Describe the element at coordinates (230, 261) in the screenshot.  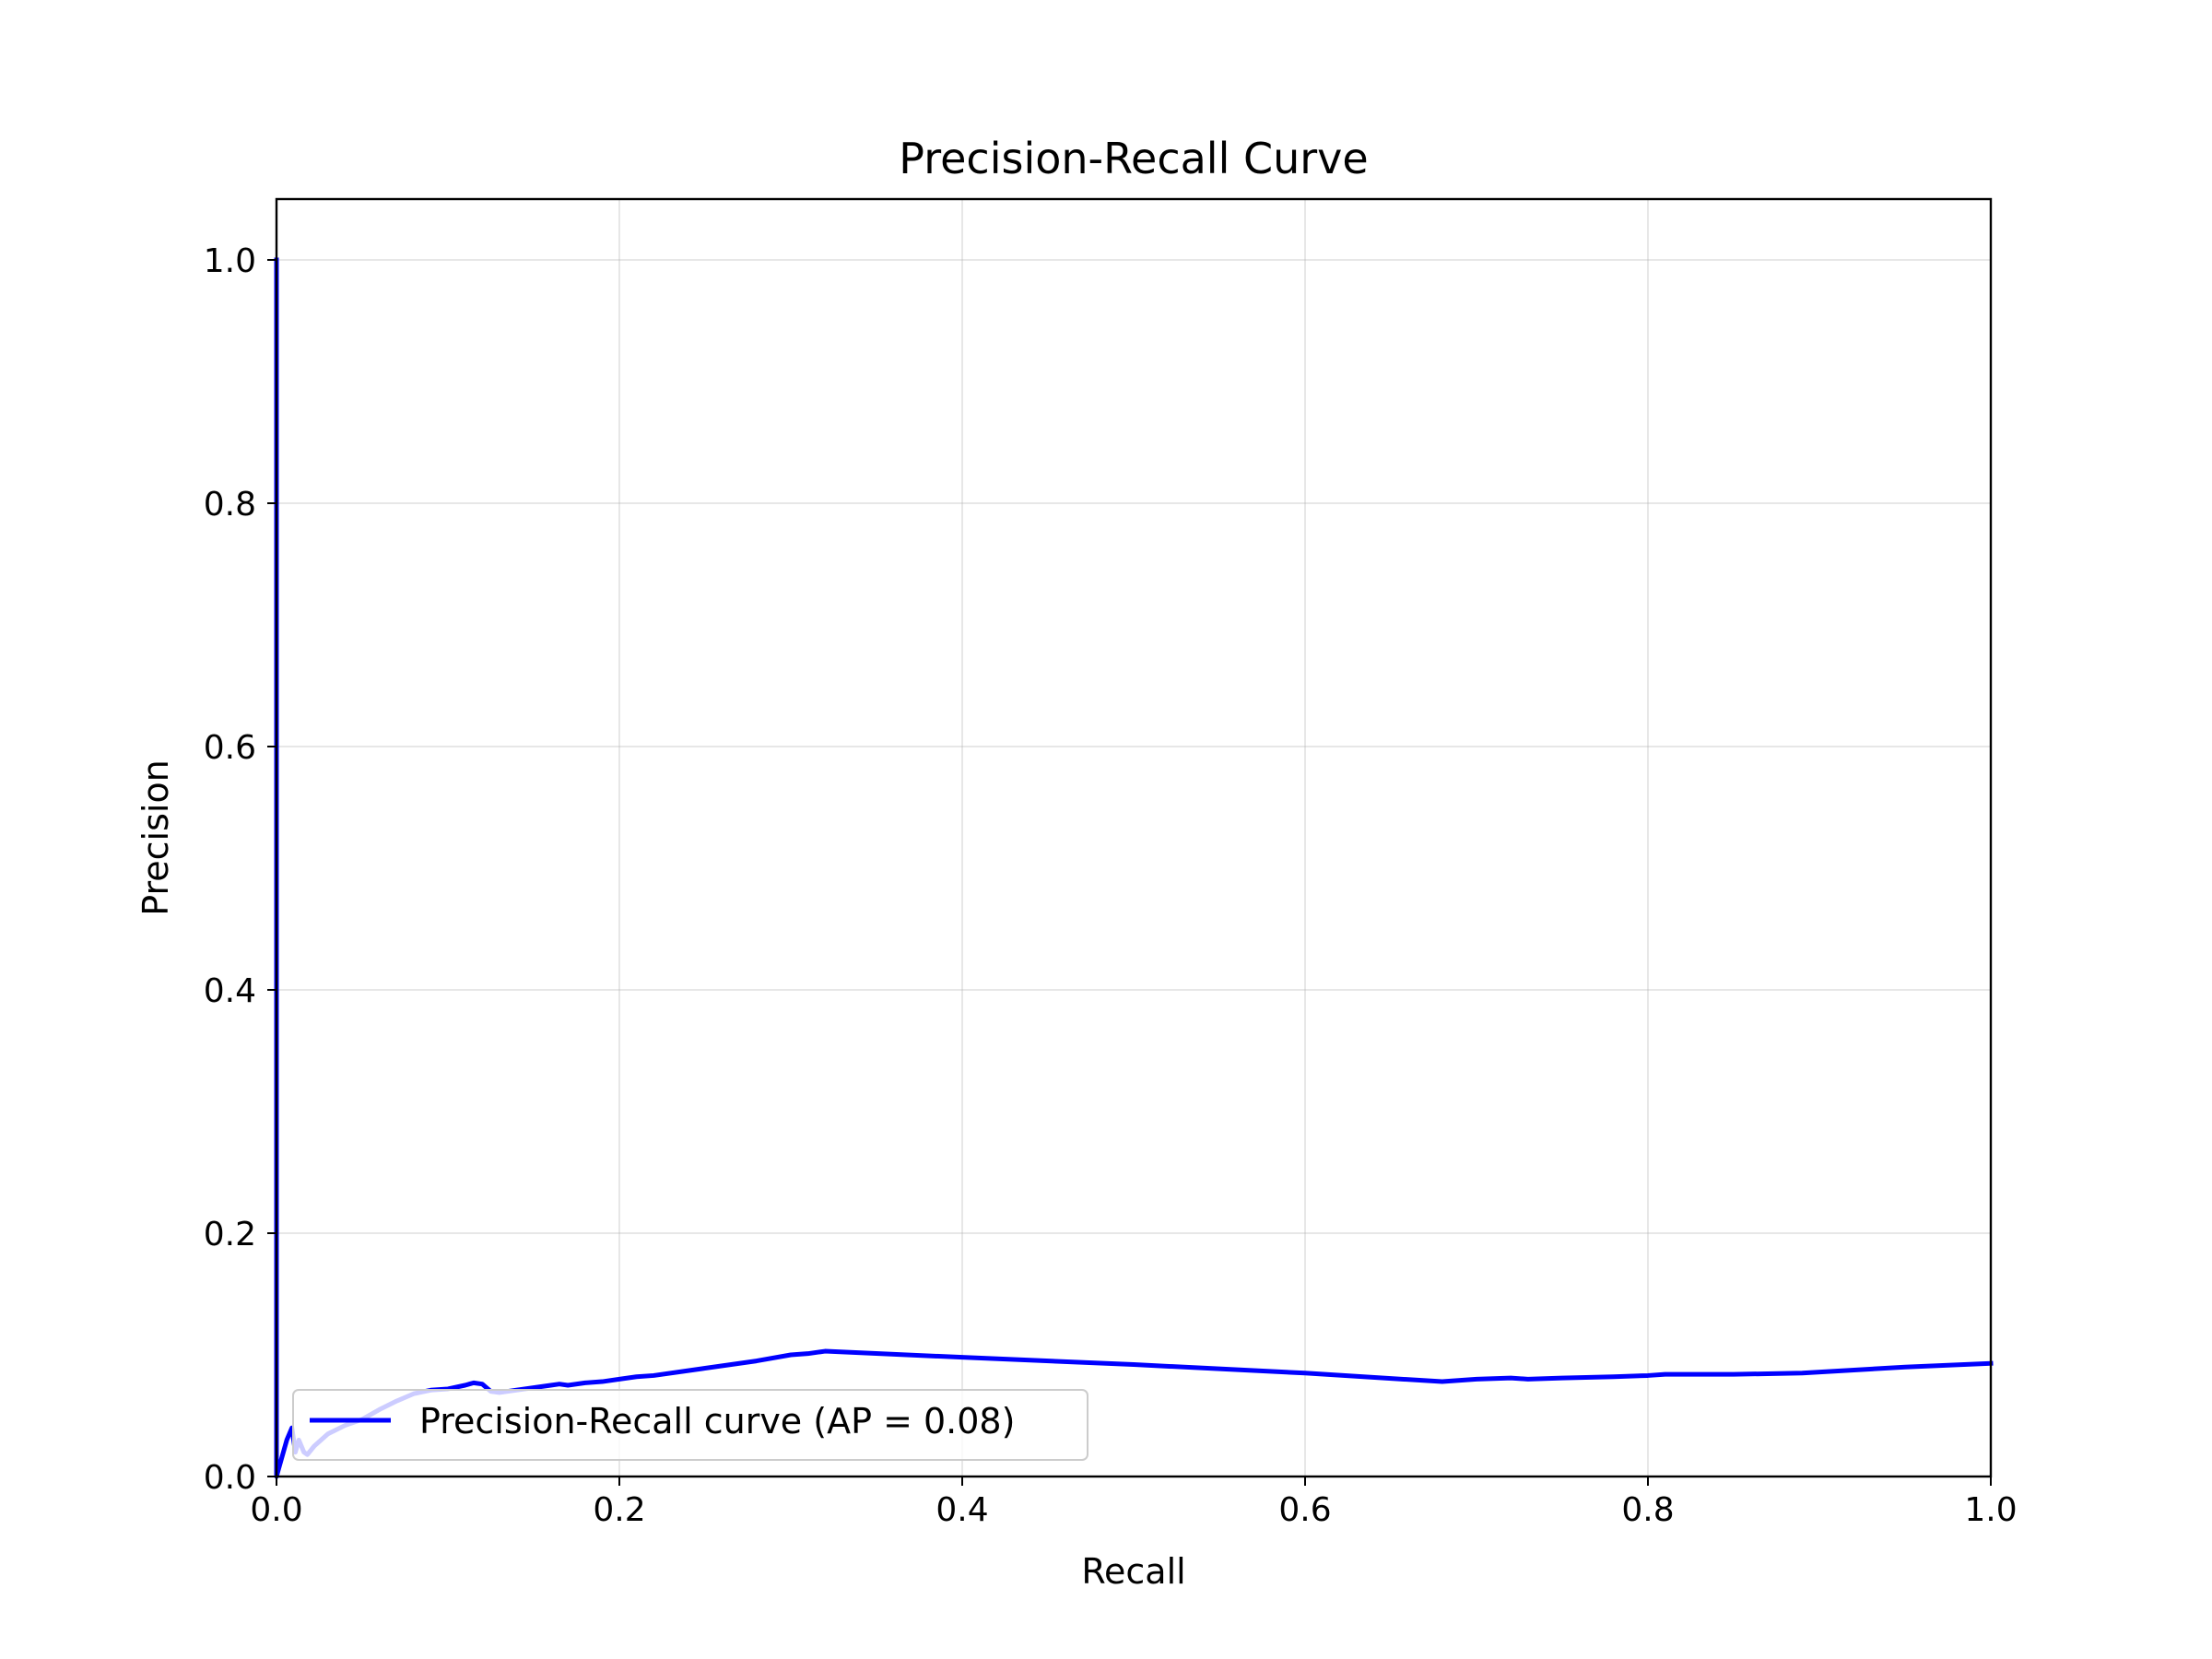
I see `y-tick-label: 1.0` at that location.